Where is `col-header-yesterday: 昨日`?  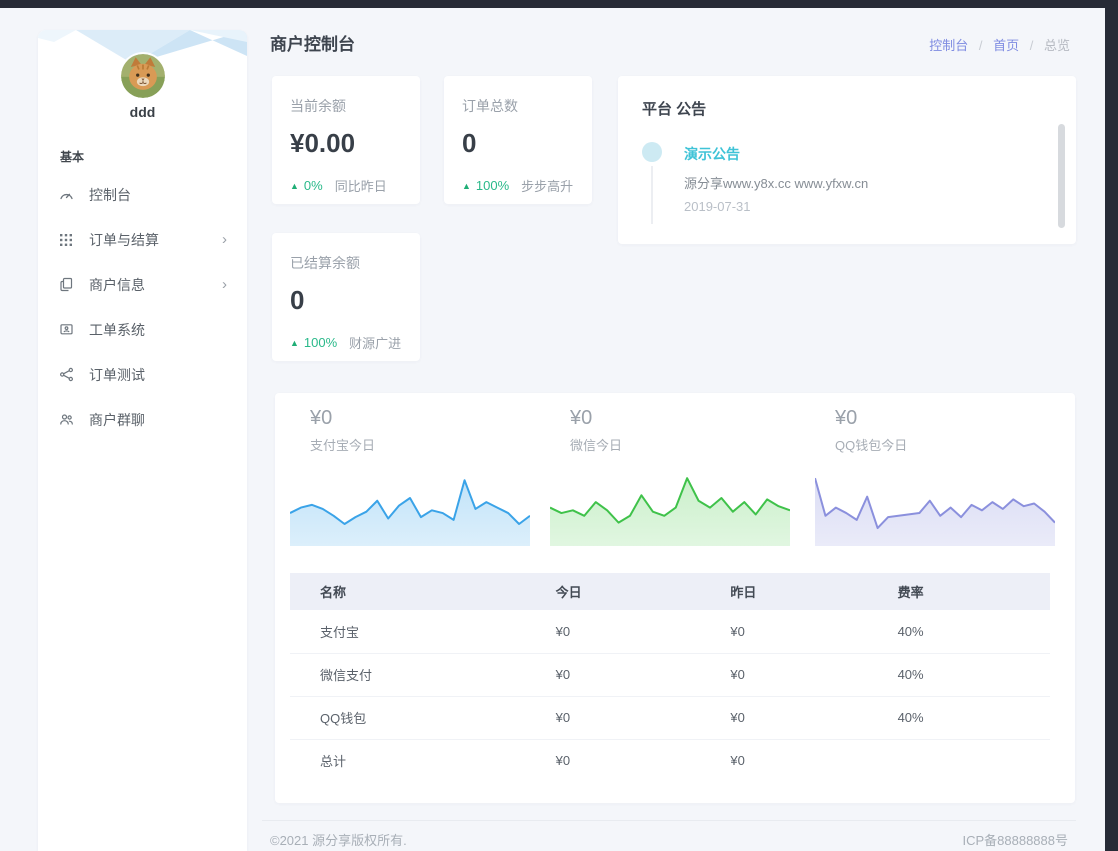 col-header-yesterday: 昨日 is located at coordinates (784, 591).